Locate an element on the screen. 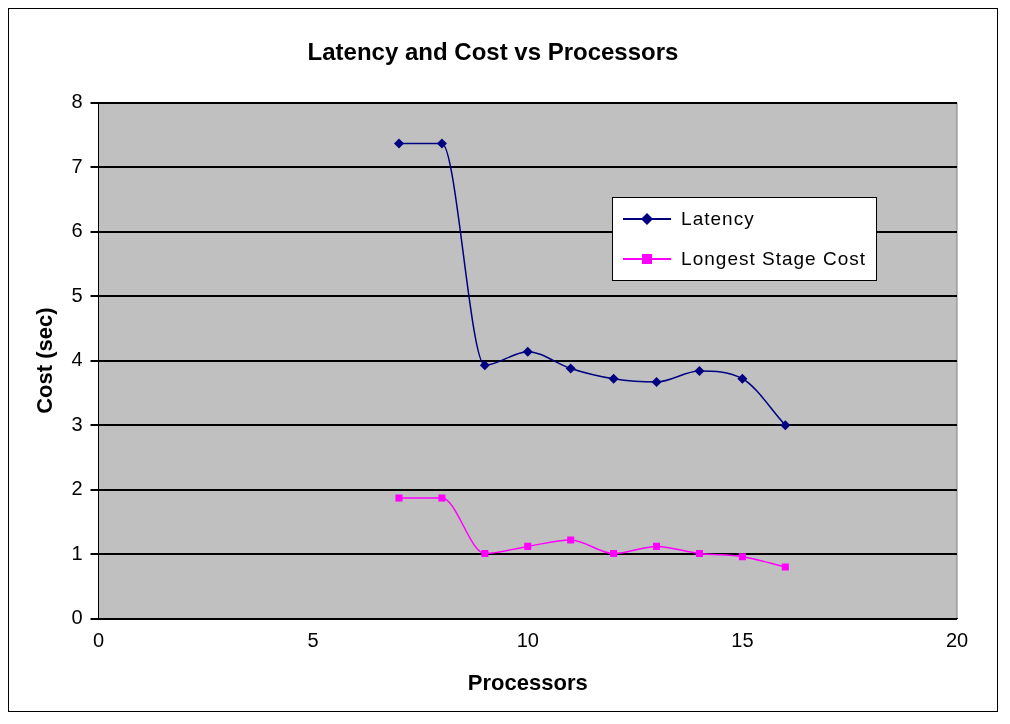  x-tick-label: 20 is located at coordinates (957, 640).